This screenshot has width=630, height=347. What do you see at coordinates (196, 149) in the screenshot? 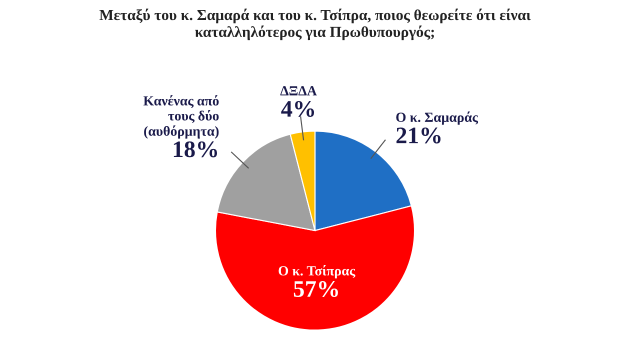
I see `data-label: 18%` at bounding box center [196, 149].